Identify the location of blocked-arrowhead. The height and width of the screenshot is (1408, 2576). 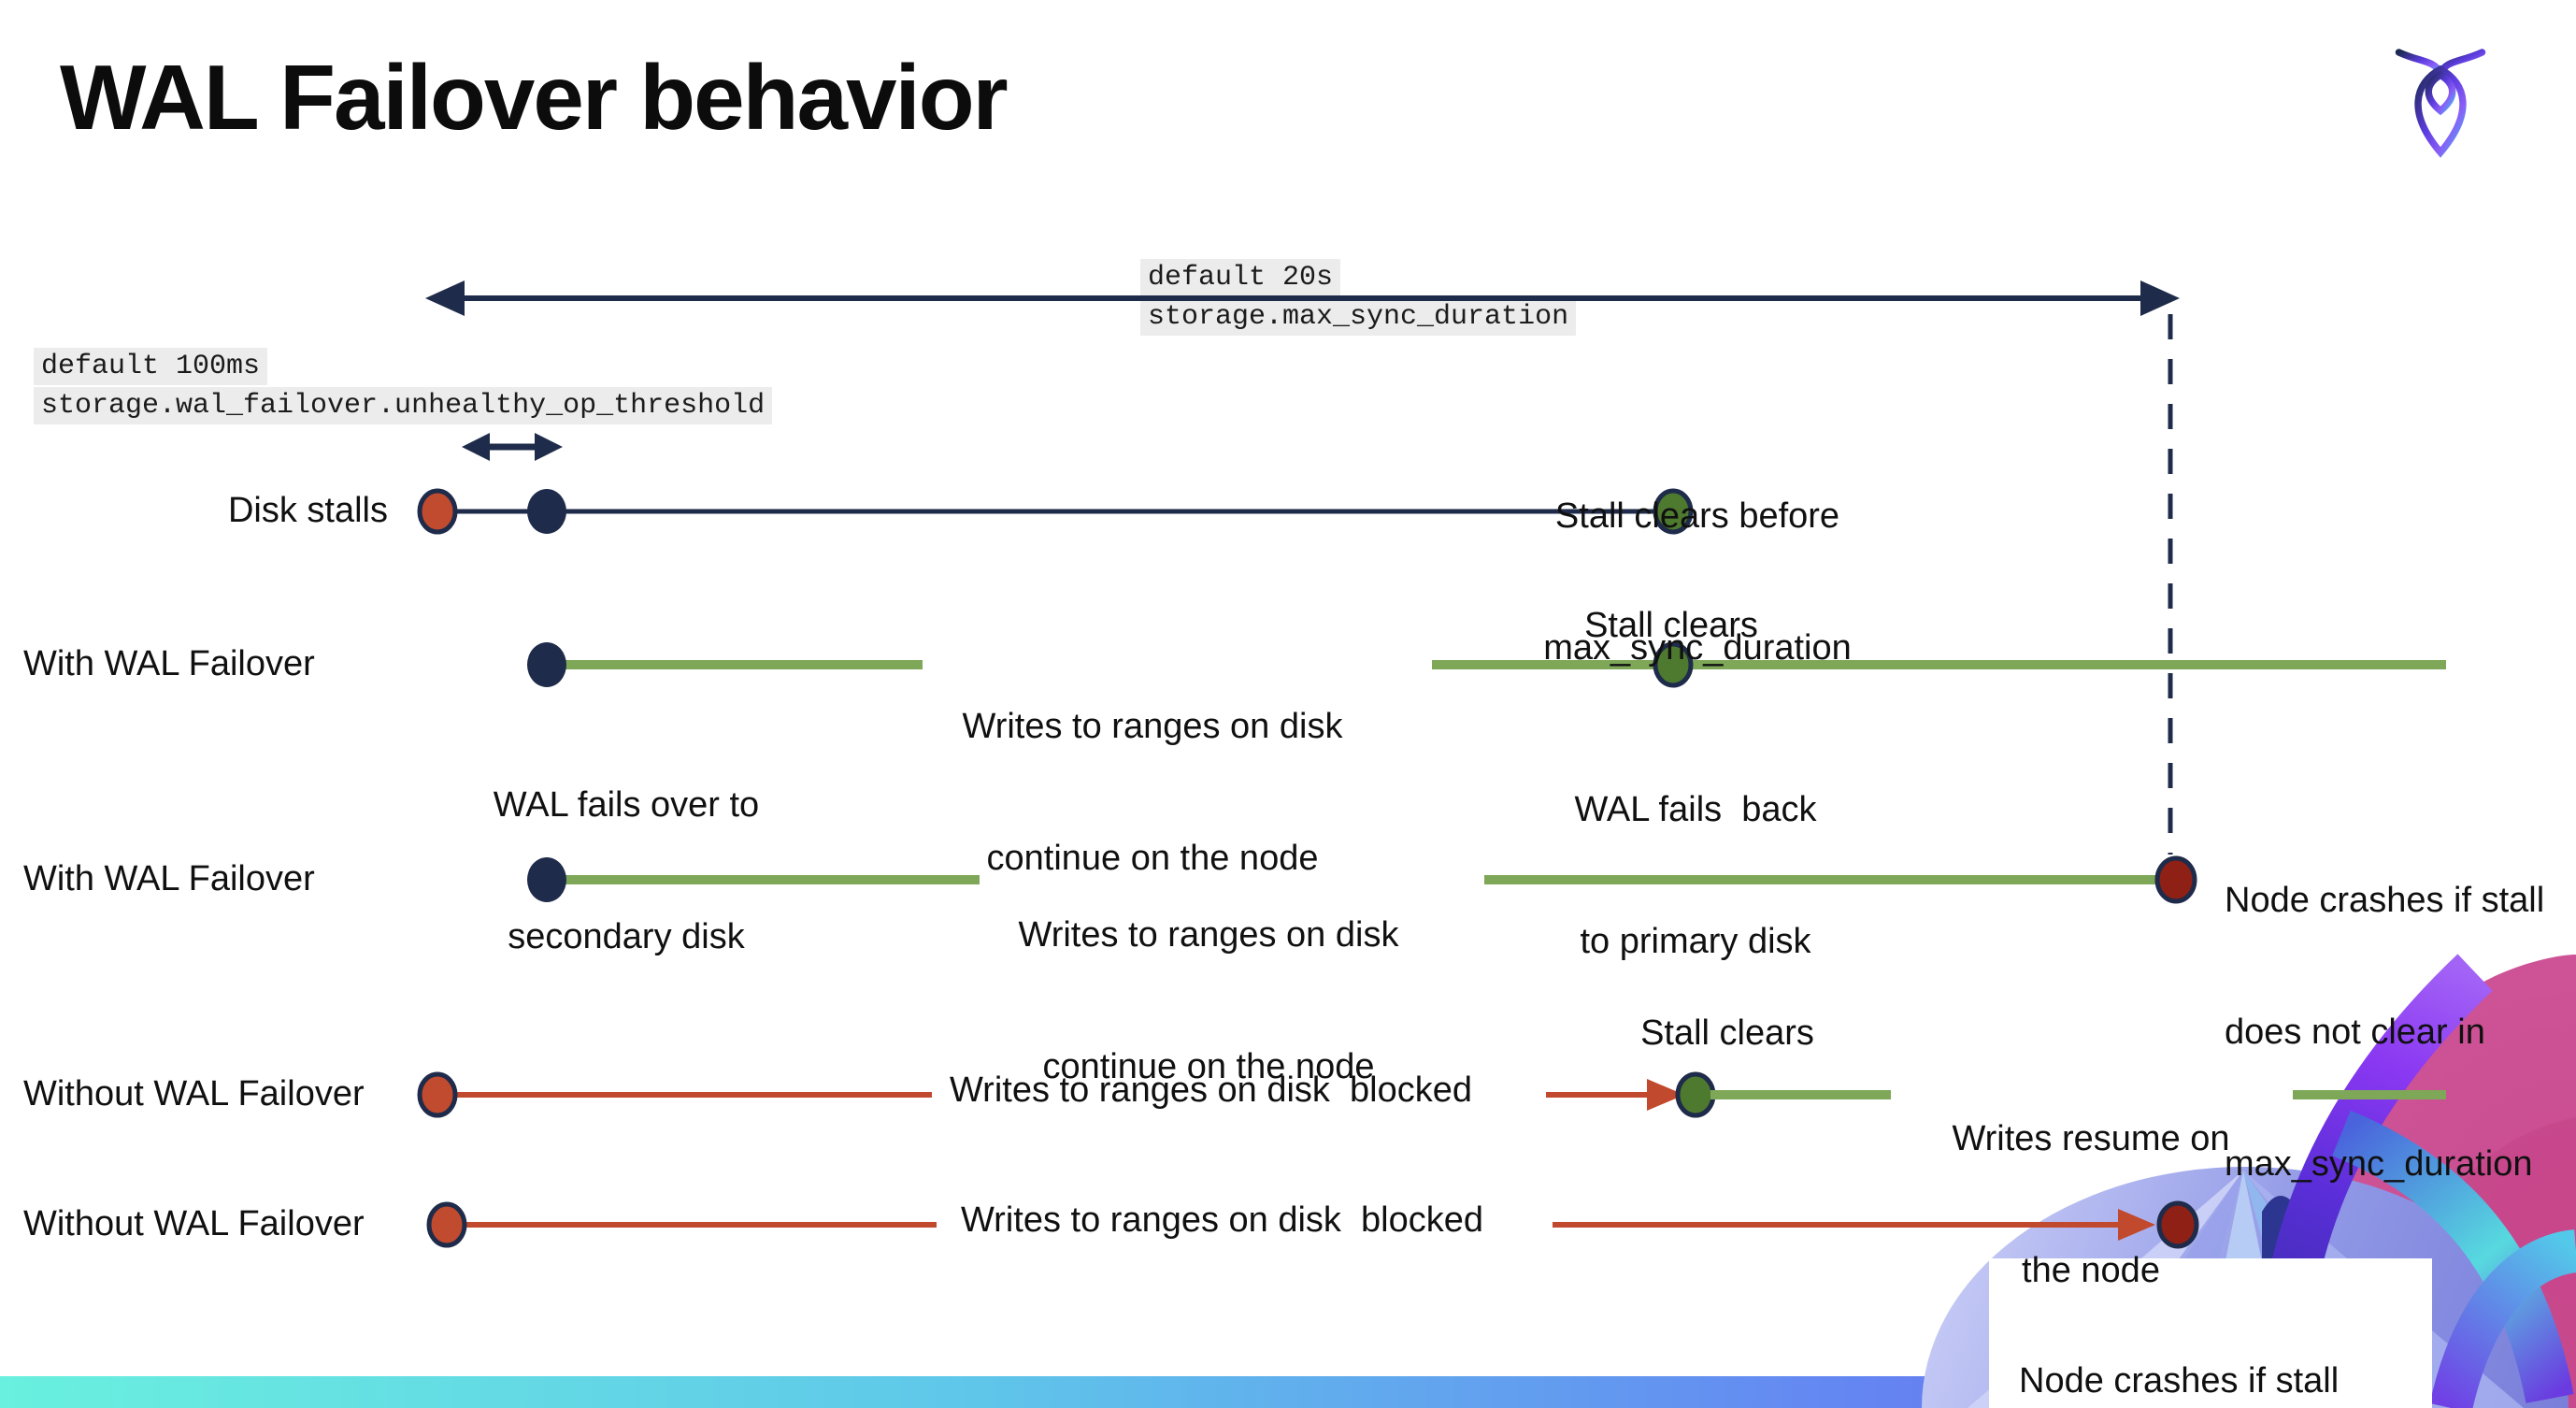
(1665, 1095).